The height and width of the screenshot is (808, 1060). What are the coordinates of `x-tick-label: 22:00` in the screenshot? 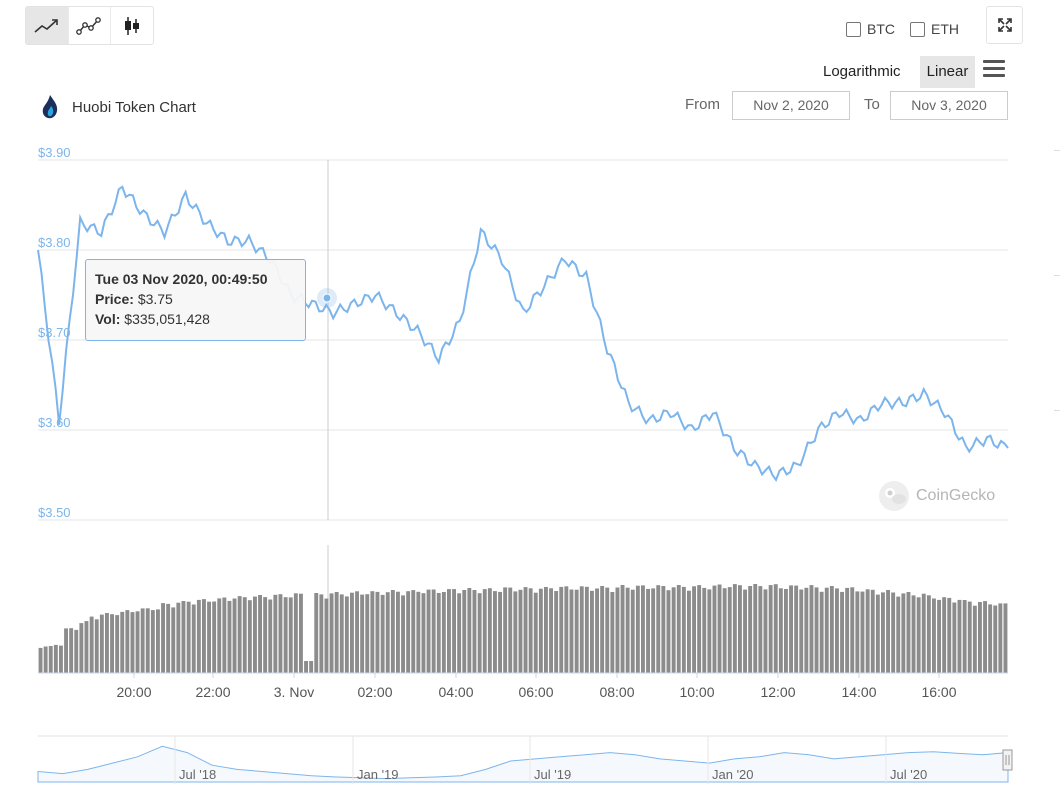 It's located at (212, 692).